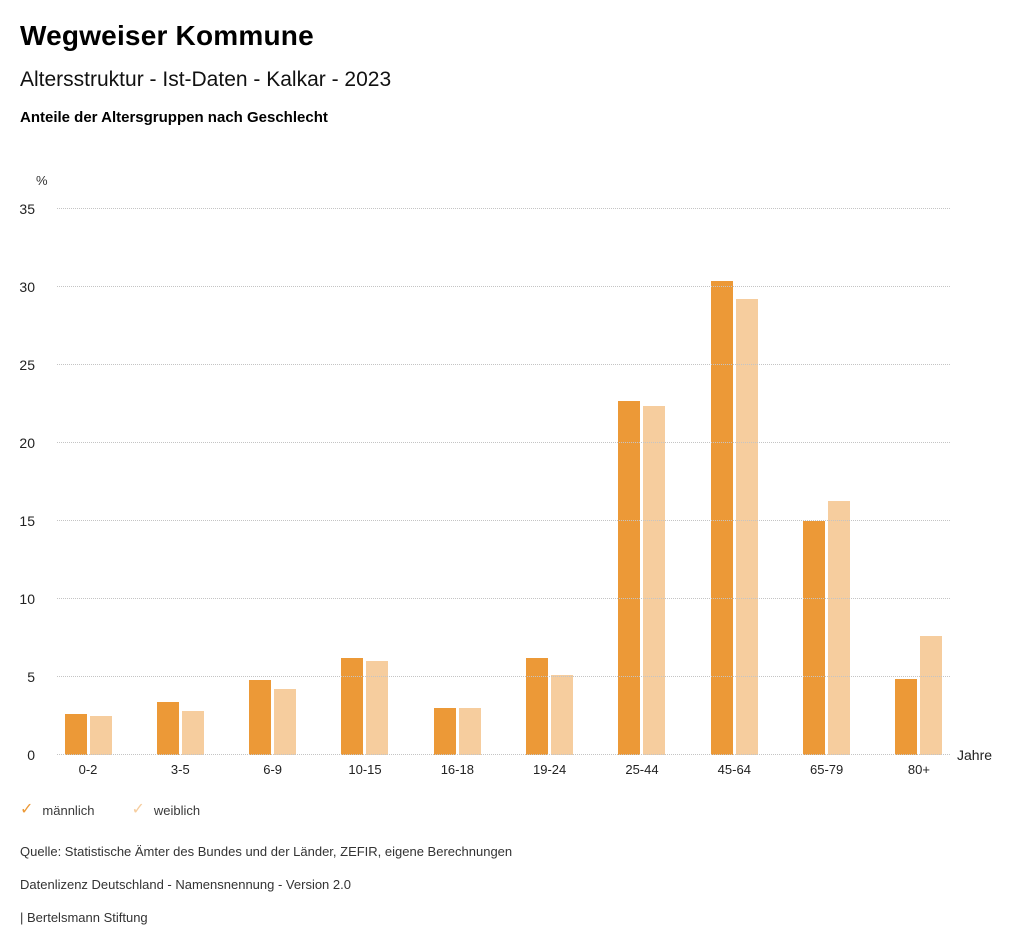 The height and width of the screenshot is (946, 1024). Describe the element at coordinates (88, 769) in the screenshot. I see `x-tick-label: 0-2` at that location.